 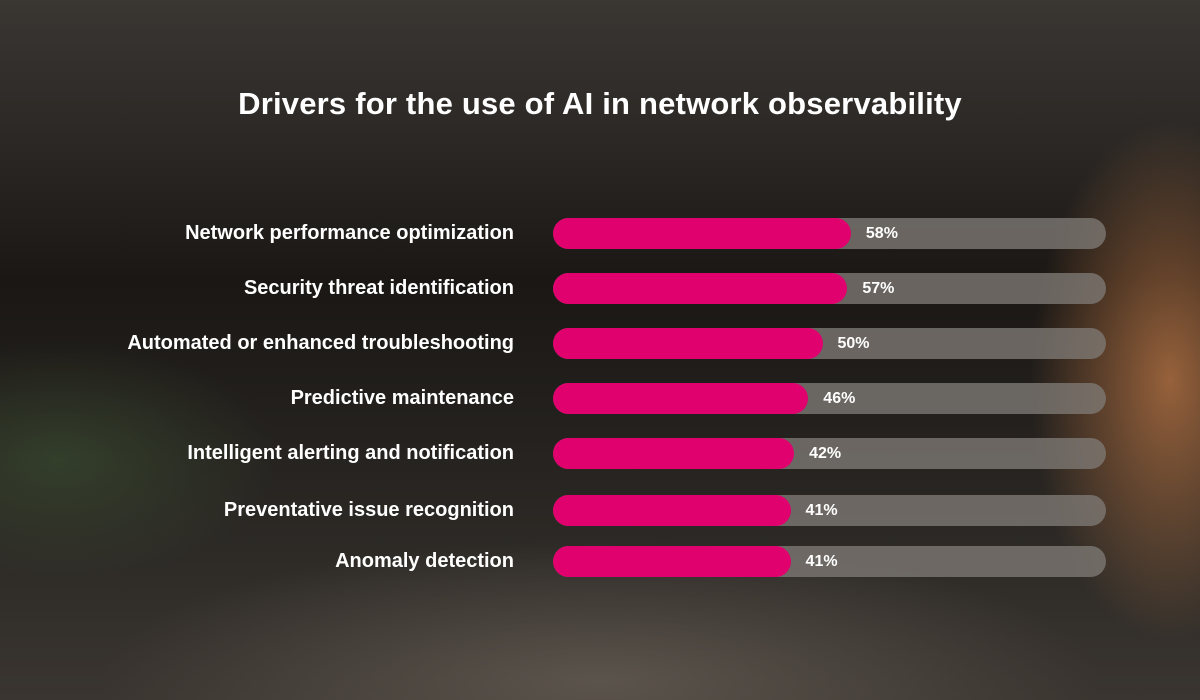 What do you see at coordinates (378, 288) in the screenshot?
I see `category-label: Security threat identification` at bounding box center [378, 288].